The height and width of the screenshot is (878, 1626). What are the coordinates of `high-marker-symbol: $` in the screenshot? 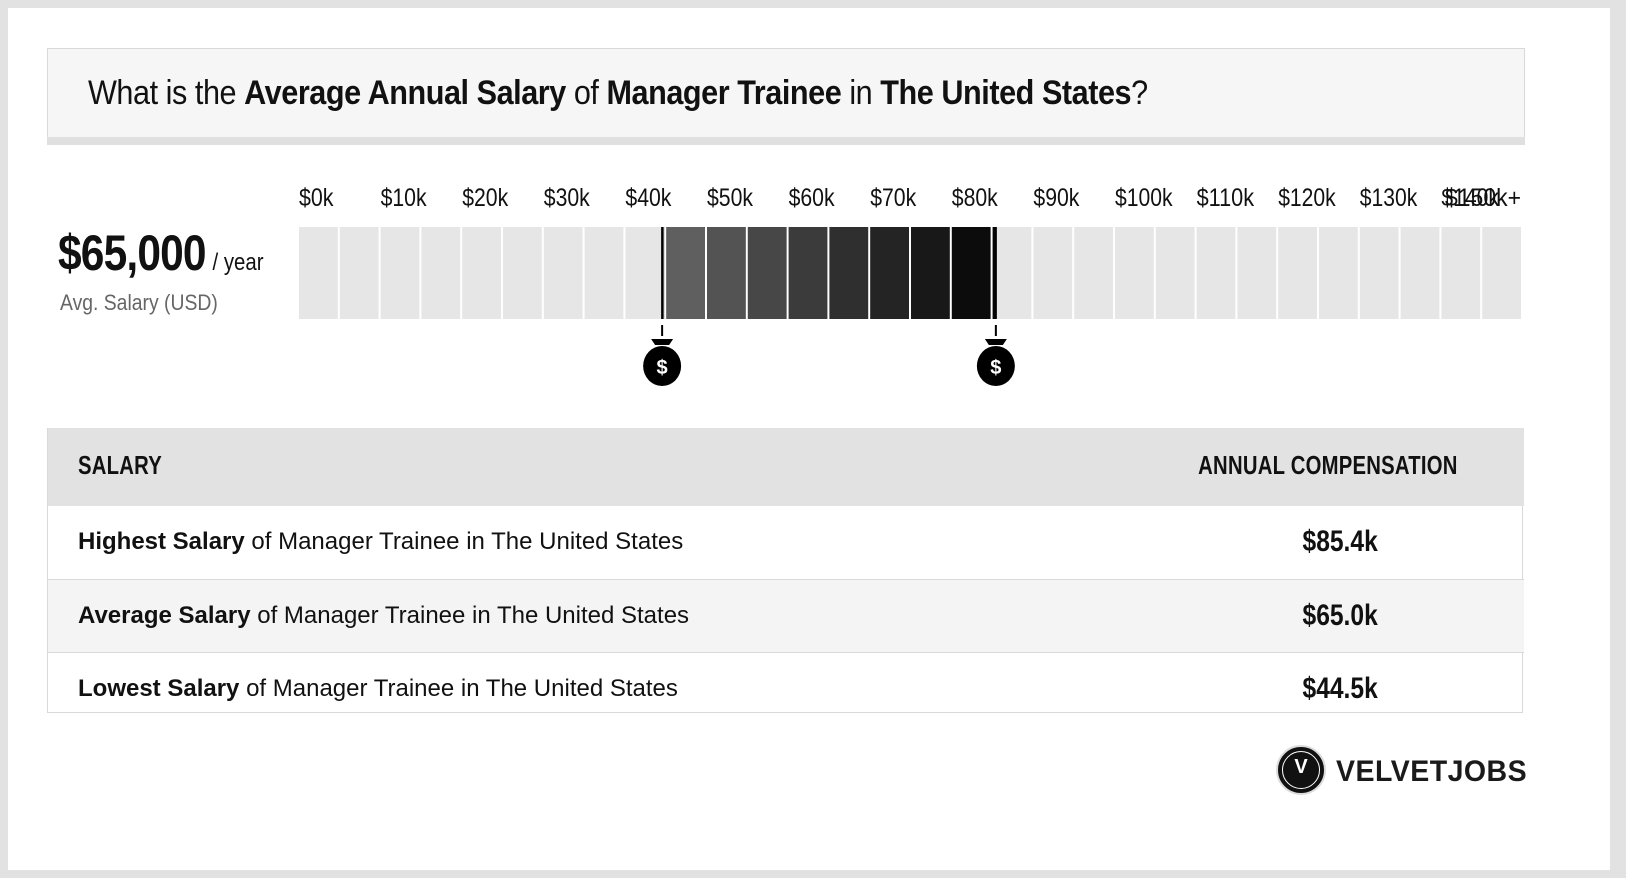 It's located at (995, 368).